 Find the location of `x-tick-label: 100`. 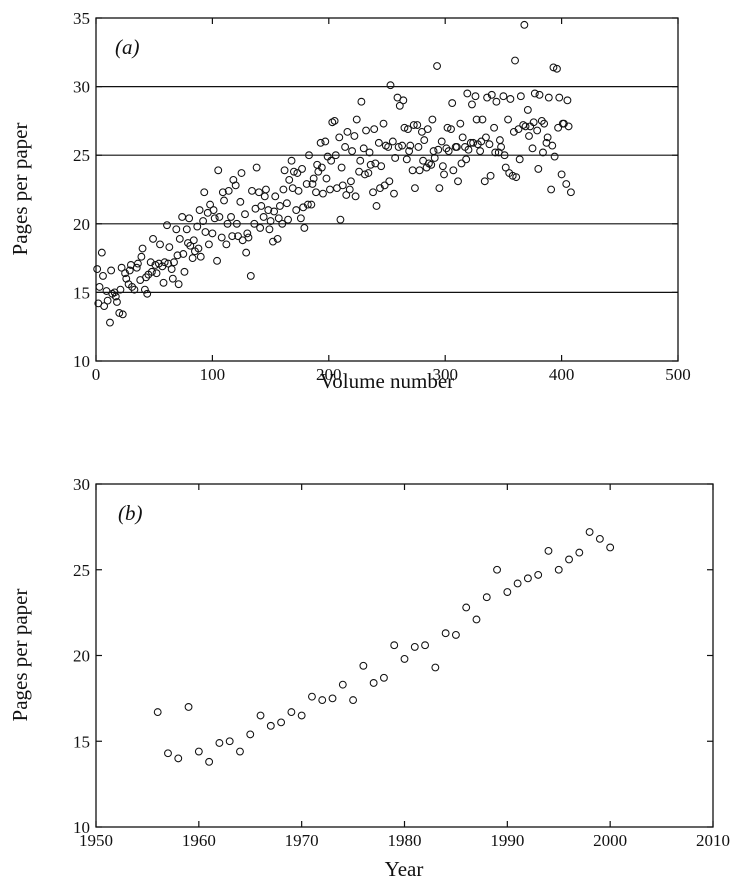

x-tick-label: 100 is located at coordinates (213, 374).